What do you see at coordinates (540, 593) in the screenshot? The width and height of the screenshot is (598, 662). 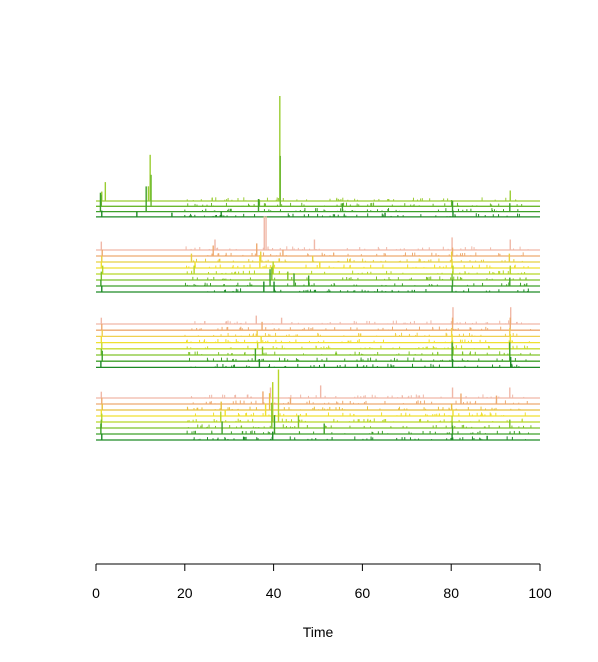 I see `x-tick-label: 100` at bounding box center [540, 593].